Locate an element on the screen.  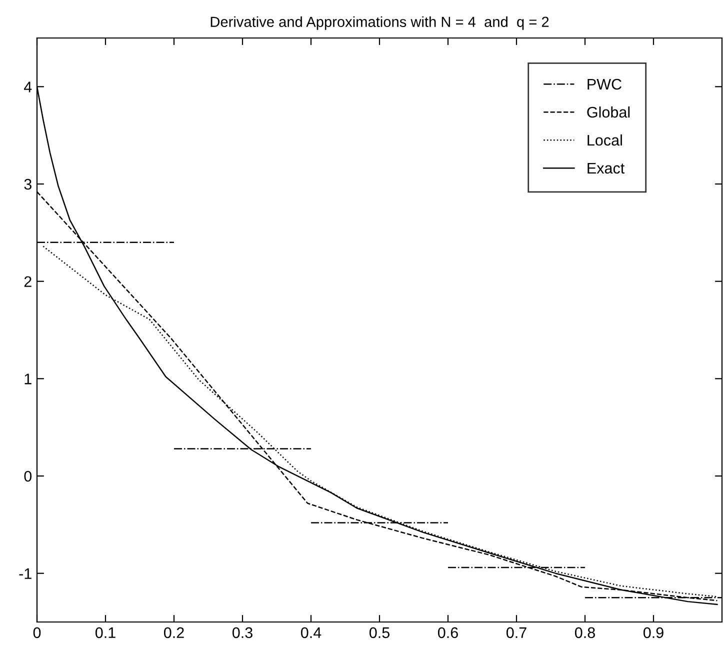
chart-title: Derivative and Approximations with N = 4 and q = 2 is located at coordinates (379, 23).